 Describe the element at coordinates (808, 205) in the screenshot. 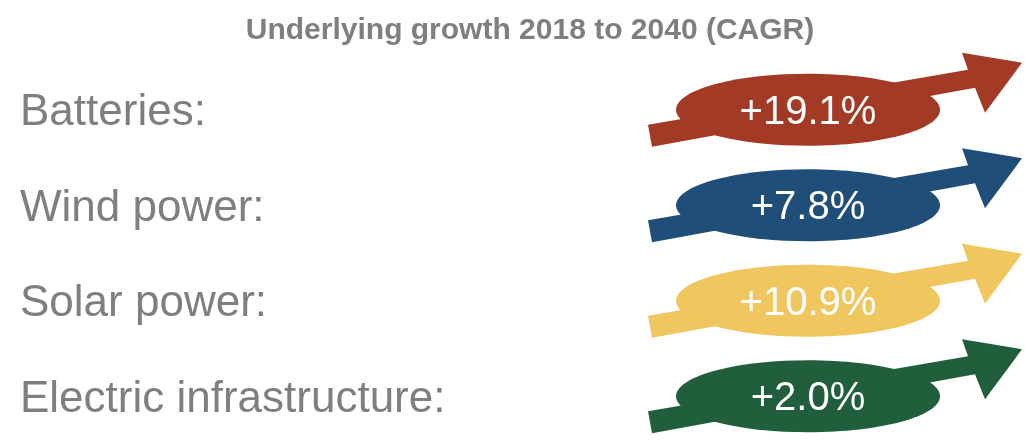

I see `data-label: +7.8%` at that location.